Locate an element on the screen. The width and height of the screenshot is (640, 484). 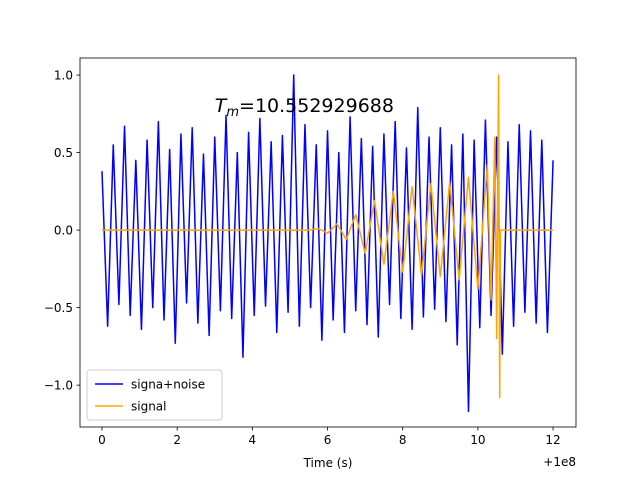
x-tick-label: 12 is located at coordinates (552, 440).